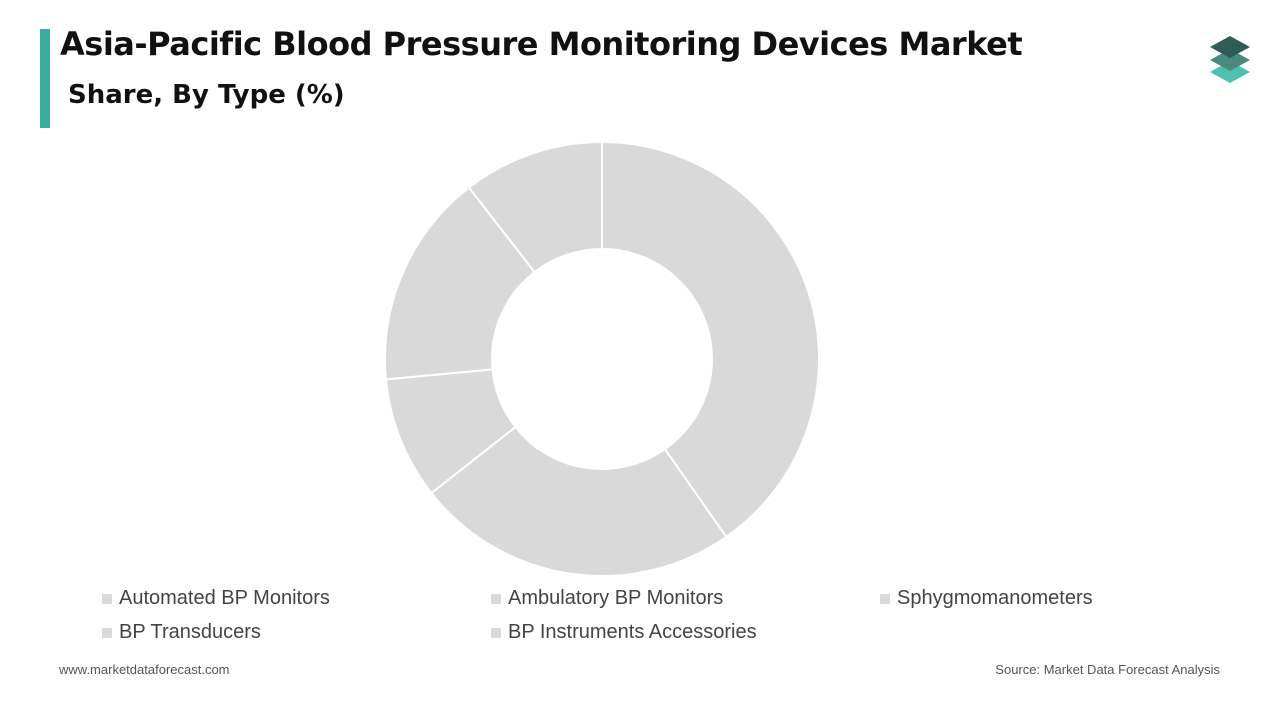 The image size is (1280, 720). I want to click on source-note: Source: Market Data Forecast Analysis, so click(1107, 669).